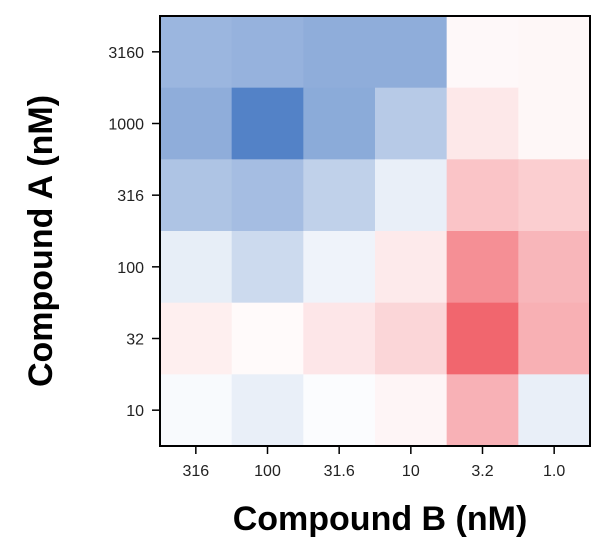  What do you see at coordinates (134, 232) in the screenshot?
I see `y-axis-ticks: 3160 1000 316 100 32 10` at bounding box center [134, 232].